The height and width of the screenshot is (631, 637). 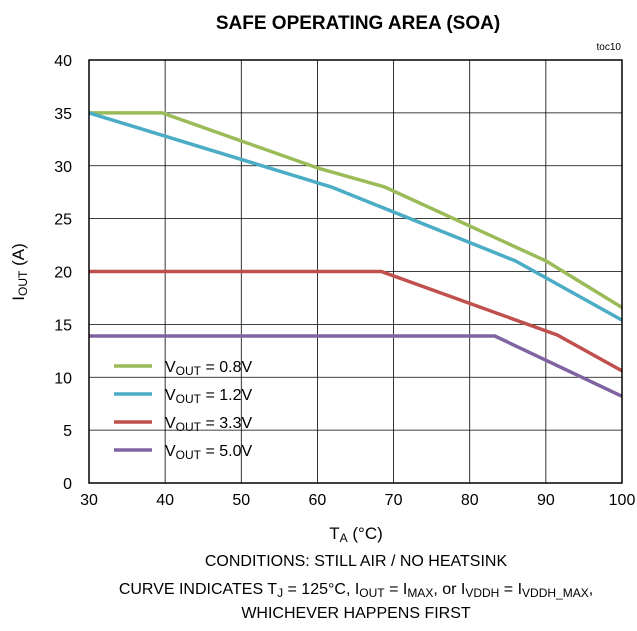 I want to click on x-tick-label: 70, so click(x=394, y=500).